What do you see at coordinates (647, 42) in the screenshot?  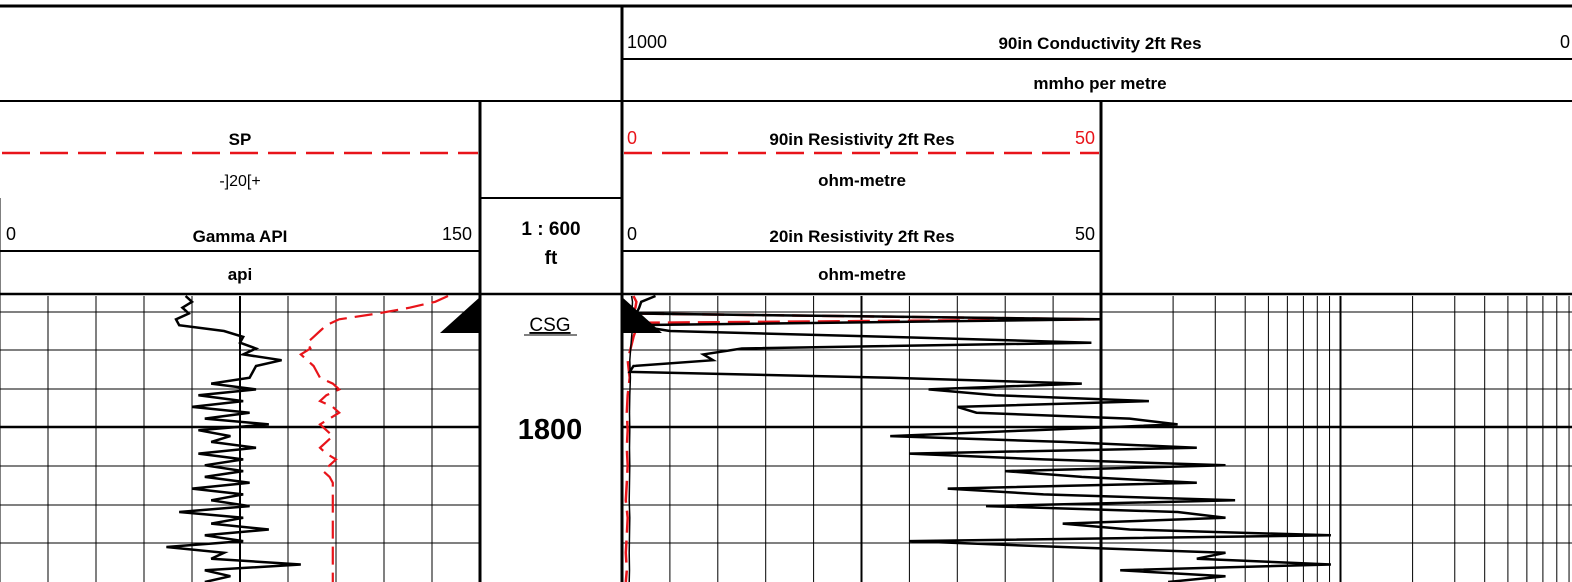 I see `conductivity-left-scale: 1000` at bounding box center [647, 42].